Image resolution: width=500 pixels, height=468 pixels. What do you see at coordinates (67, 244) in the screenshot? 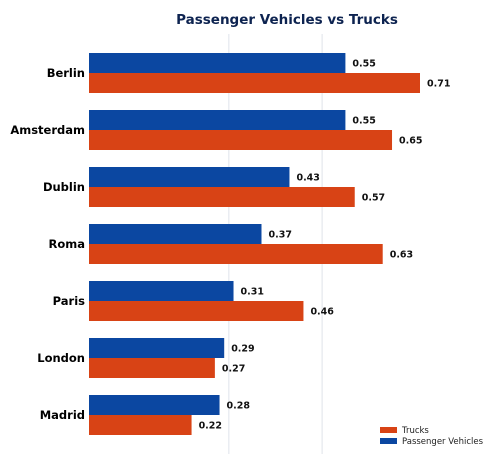
I see `category-label-roma: Roma` at bounding box center [67, 244].